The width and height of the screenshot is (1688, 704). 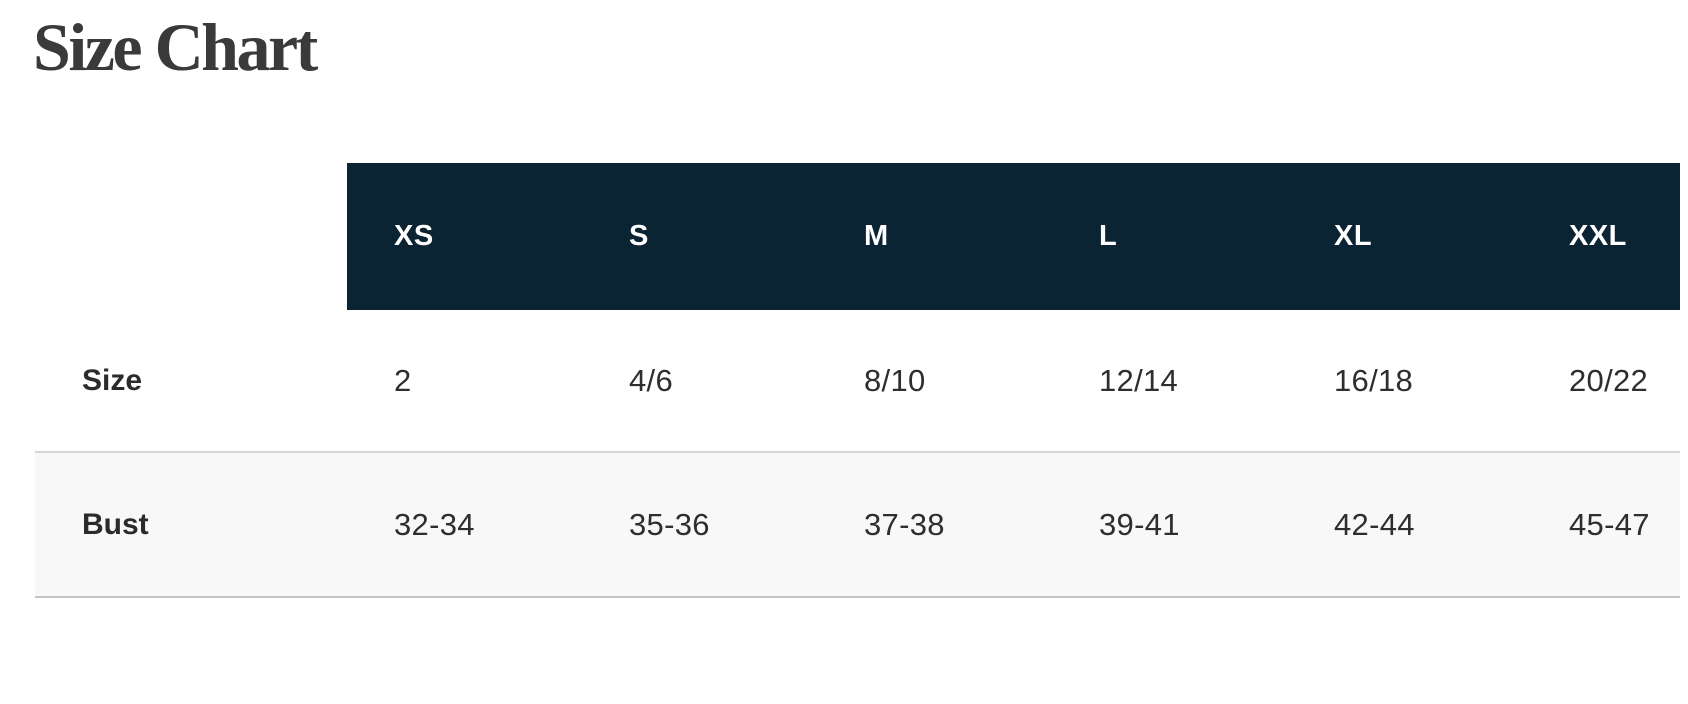 I want to click on bust-value-xs: 32-34, so click(x=434, y=524).